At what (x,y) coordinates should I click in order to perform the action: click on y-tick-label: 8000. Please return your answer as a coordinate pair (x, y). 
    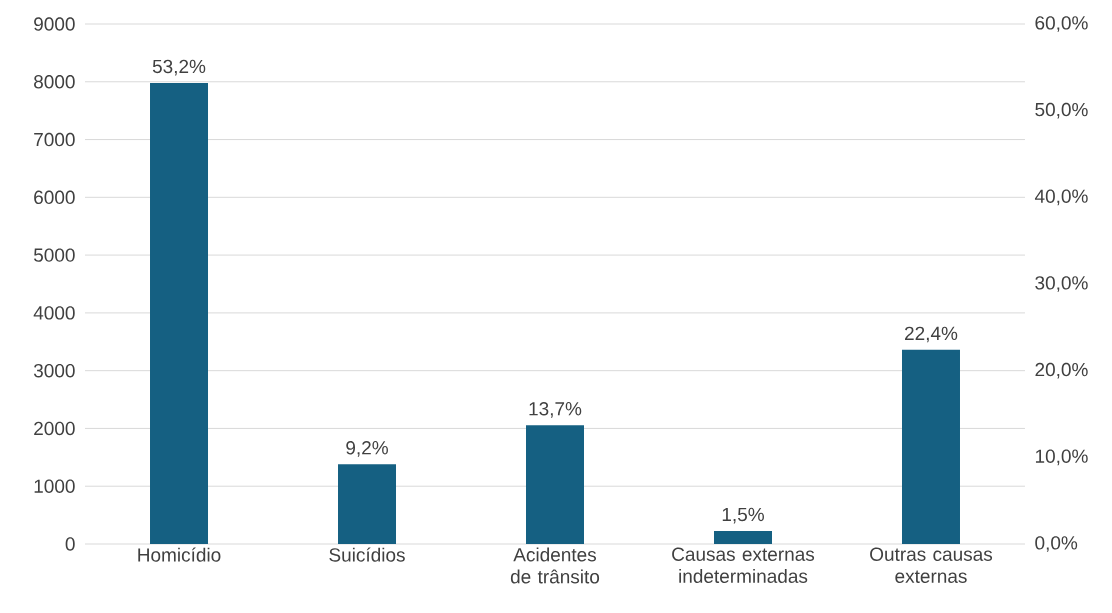
    Looking at the image, I should click on (54, 82).